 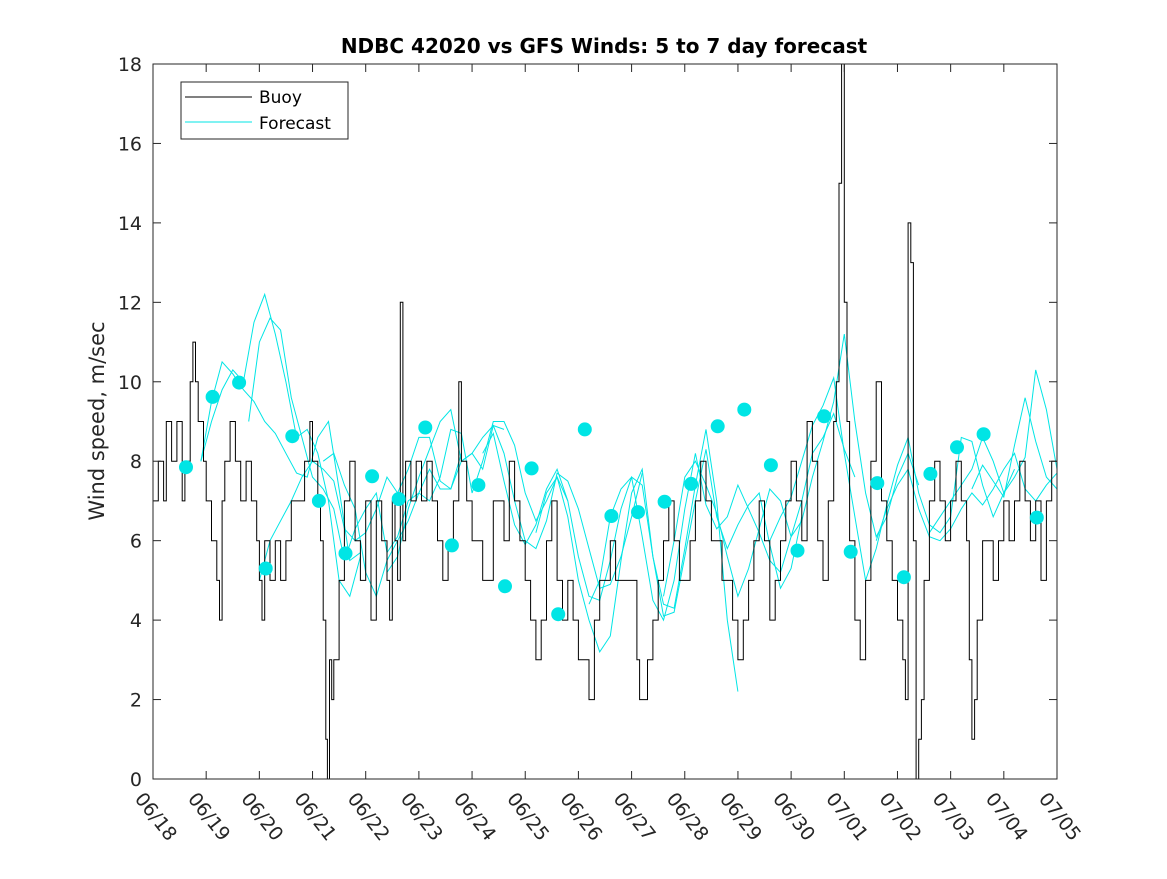 What do you see at coordinates (97, 420) in the screenshot?
I see `y-axis-label: Wind speed, m/sec` at bounding box center [97, 420].